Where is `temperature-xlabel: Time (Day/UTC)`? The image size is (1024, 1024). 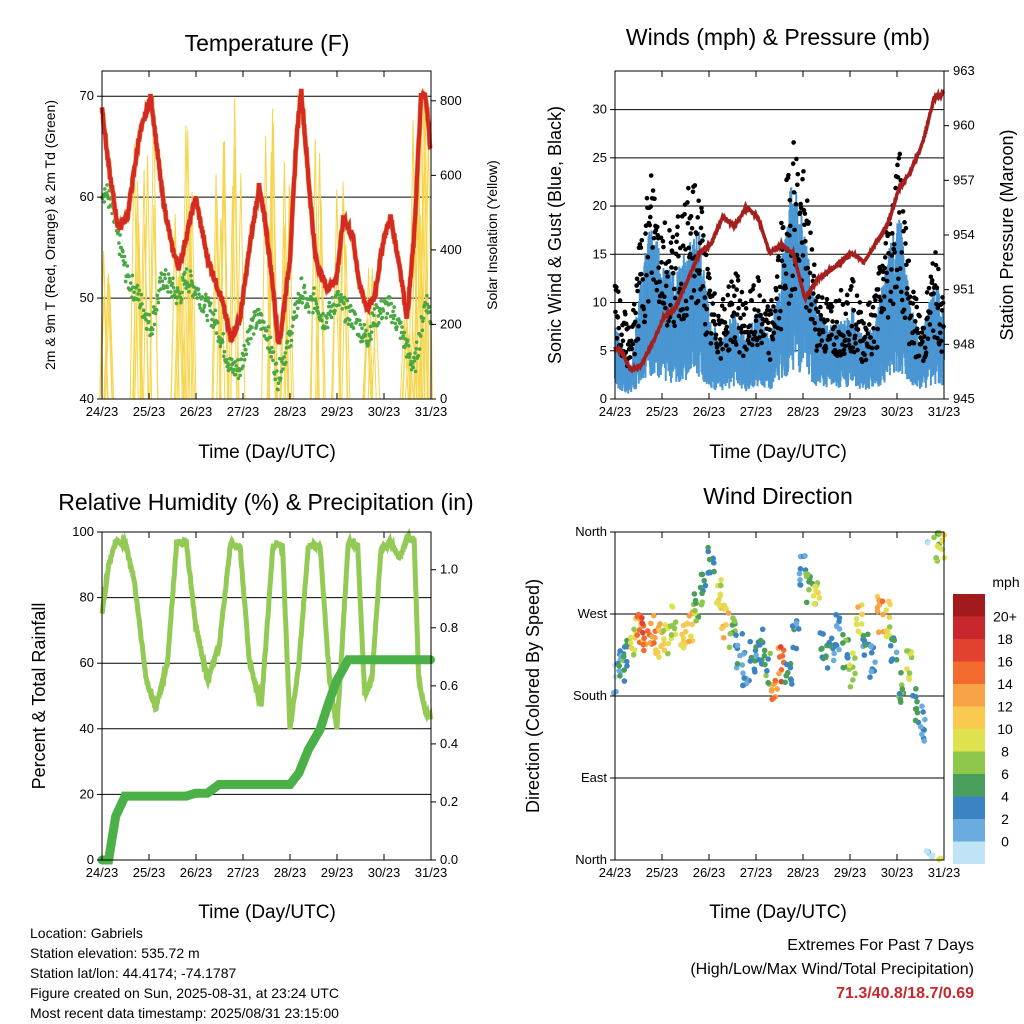 temperature-xlabel: Time (Day/UTC) is located at coordinates (267, 452).